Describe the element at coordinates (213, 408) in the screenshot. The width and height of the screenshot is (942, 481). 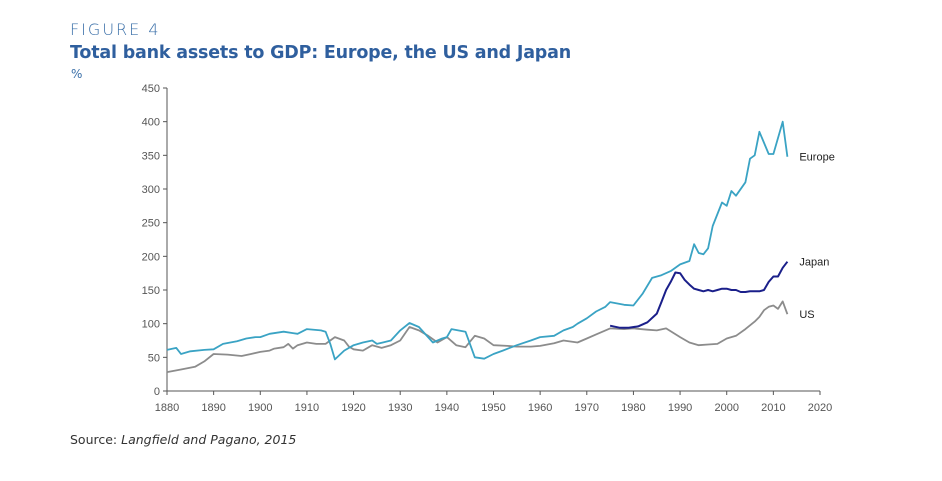
I see `x-tick-label: 1890` at that location.